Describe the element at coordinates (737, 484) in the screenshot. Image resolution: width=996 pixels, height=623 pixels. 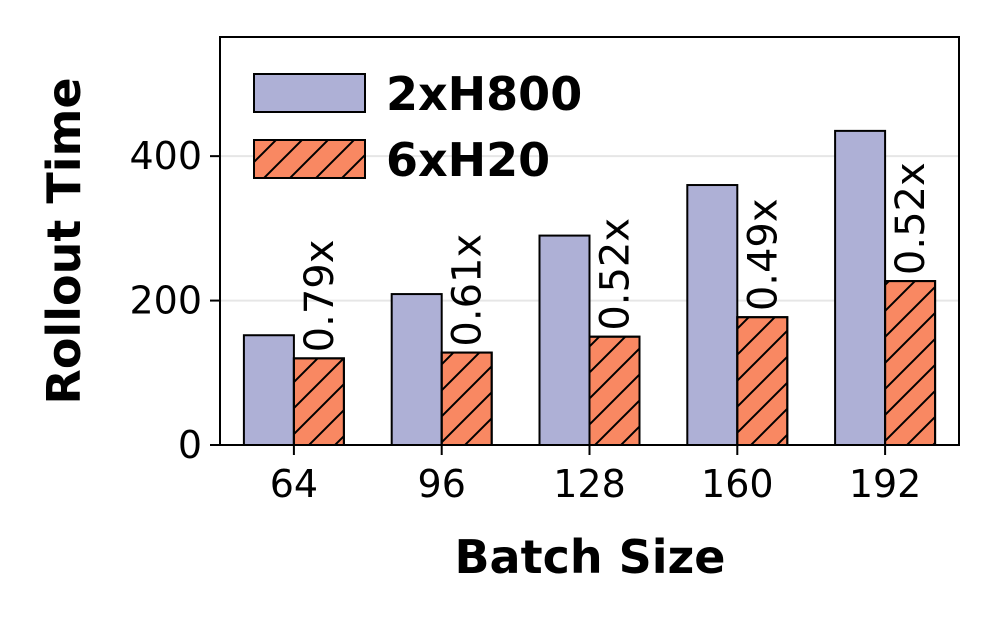
I see `x-tick-label: 160` at that location.